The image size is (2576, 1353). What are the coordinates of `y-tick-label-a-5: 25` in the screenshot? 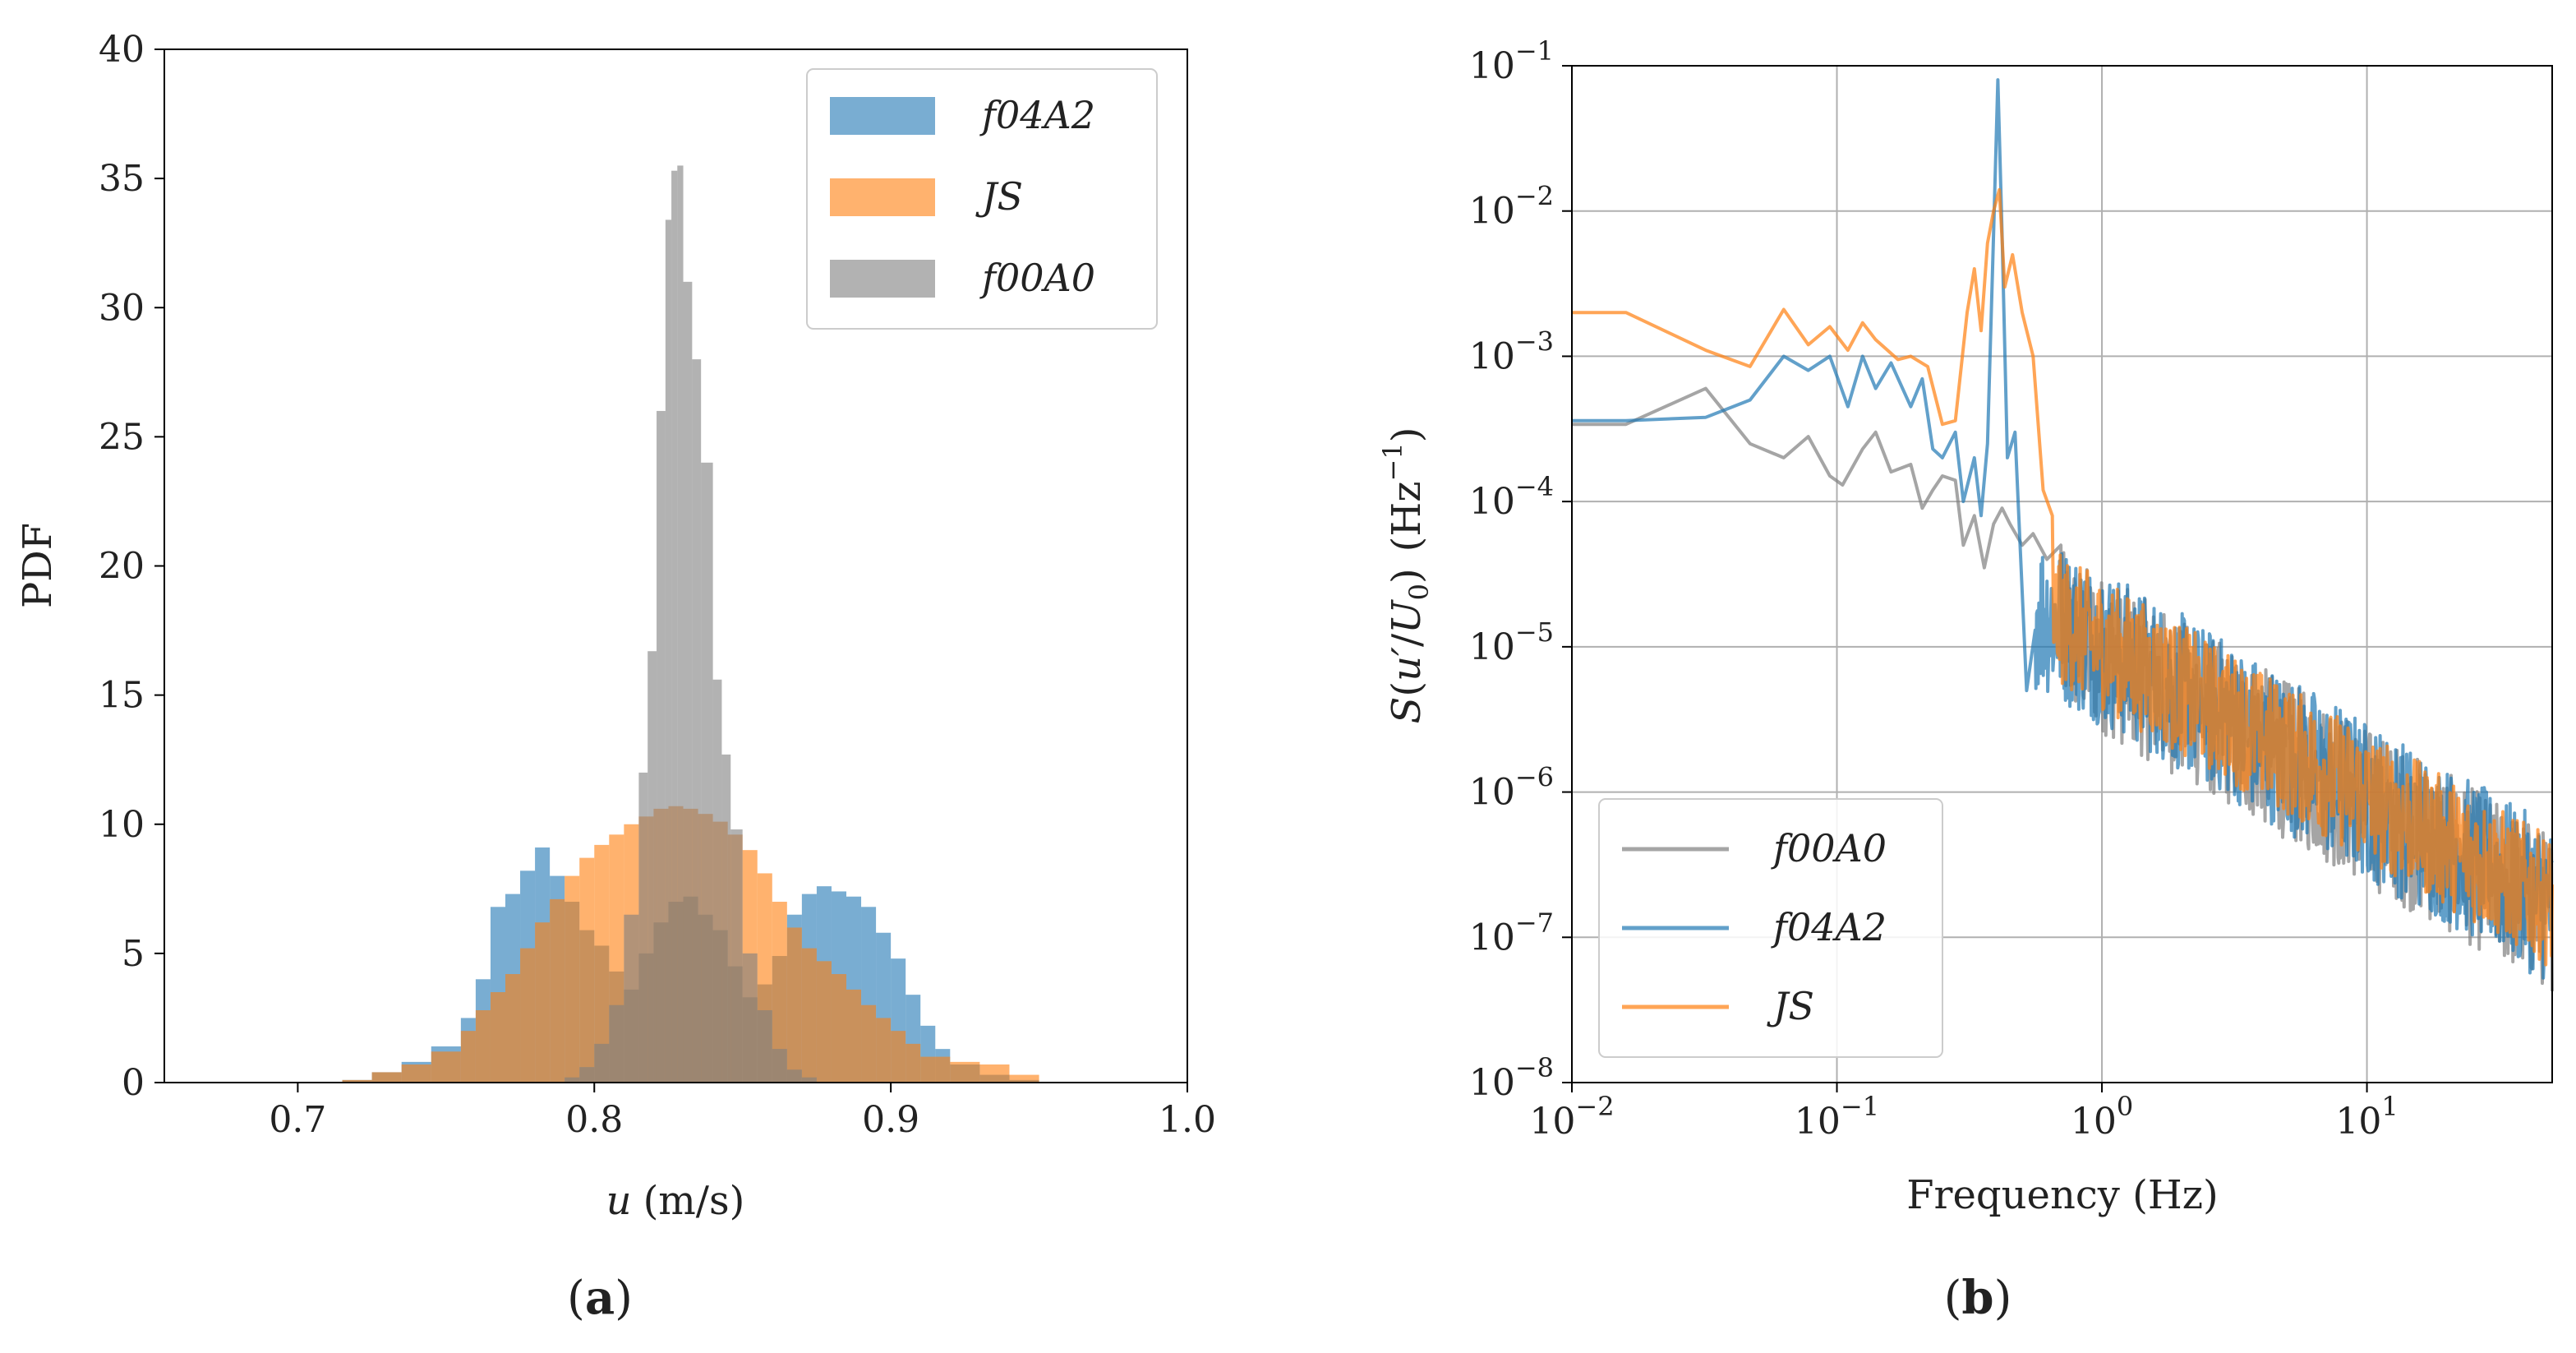 It's located at (122, 437).